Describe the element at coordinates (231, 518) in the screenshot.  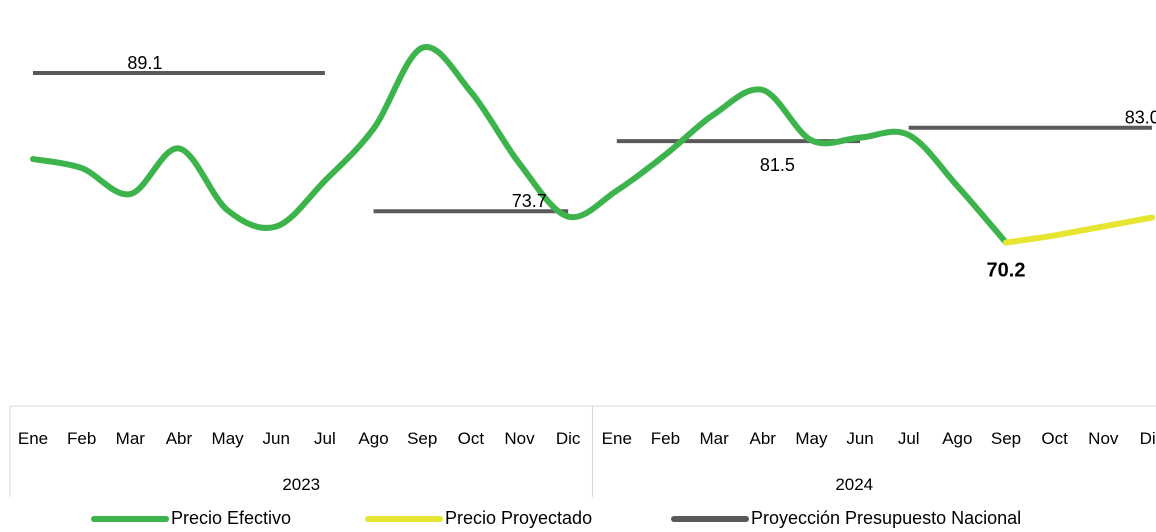
I see `legend-label: Precio Efectivo` at that location.